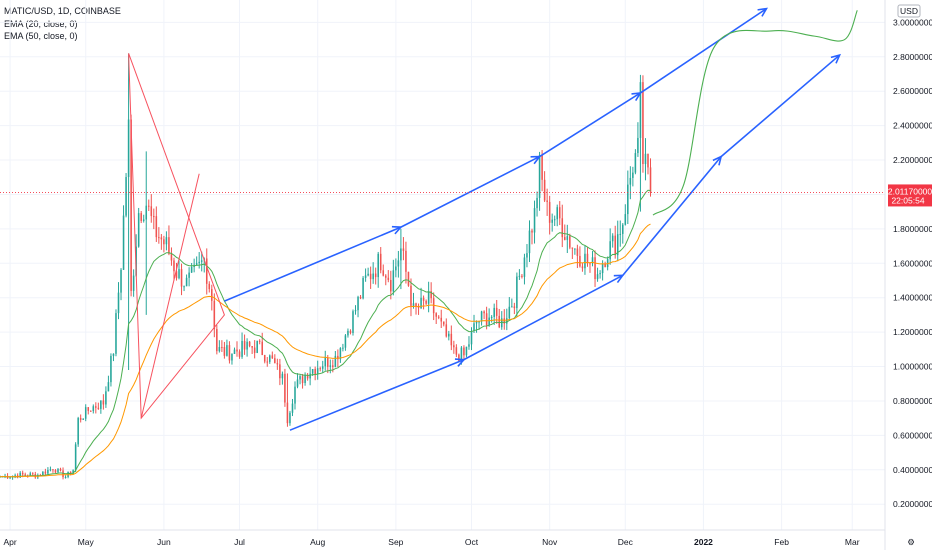  I want to click on legend-ema50: EMA (50, close, 0), so click(41, 36).